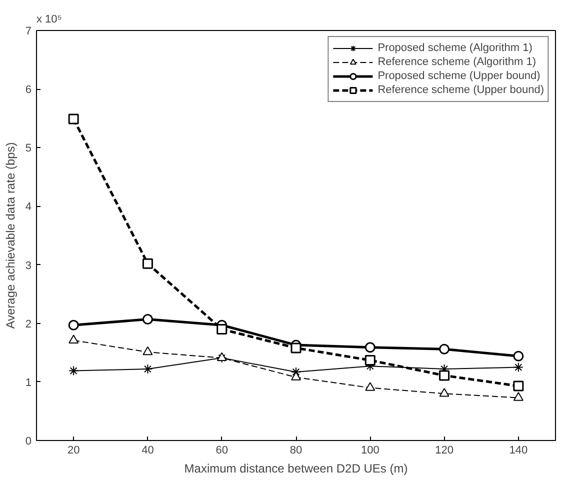  I want to click on y-tick-label: 7, so click(28, 32).